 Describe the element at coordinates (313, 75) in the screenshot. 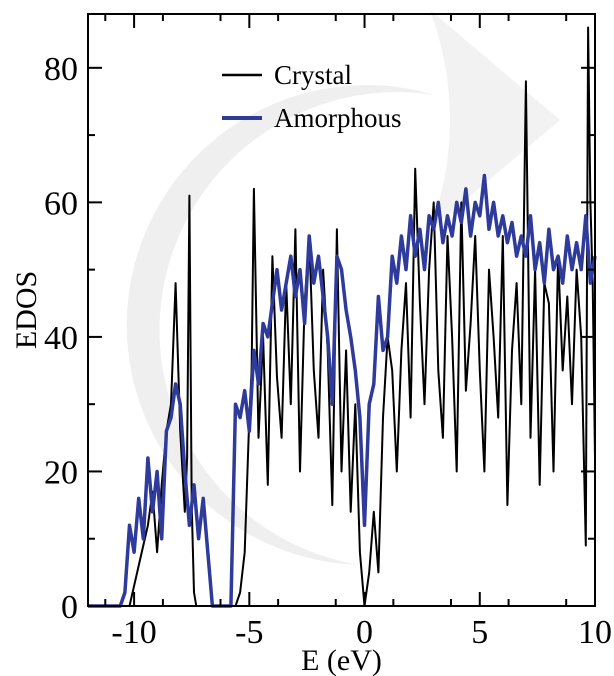

I see `legend-label-crystal: Crystal` at that location.